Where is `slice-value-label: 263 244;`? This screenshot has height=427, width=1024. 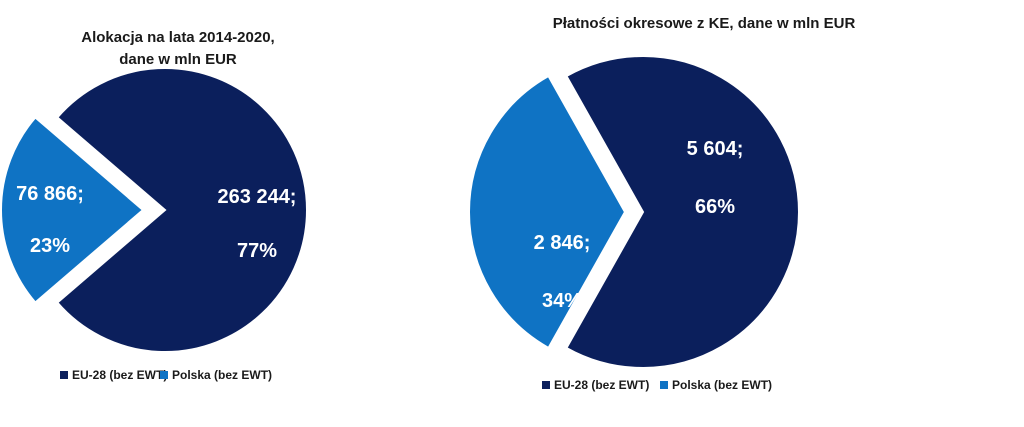
slice-value-label: 263 244; is located at coordinates (257, 197).